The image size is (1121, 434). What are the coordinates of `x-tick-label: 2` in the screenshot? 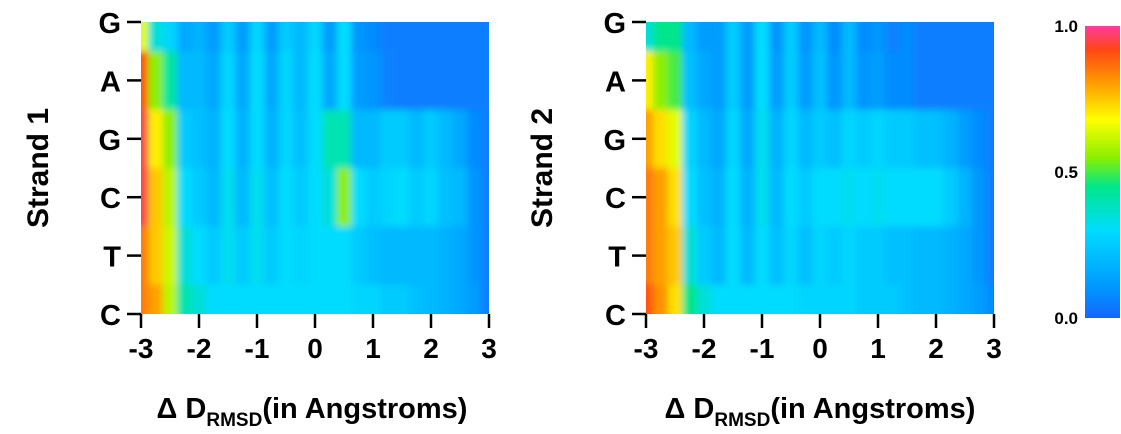 It's located at (936, 348).